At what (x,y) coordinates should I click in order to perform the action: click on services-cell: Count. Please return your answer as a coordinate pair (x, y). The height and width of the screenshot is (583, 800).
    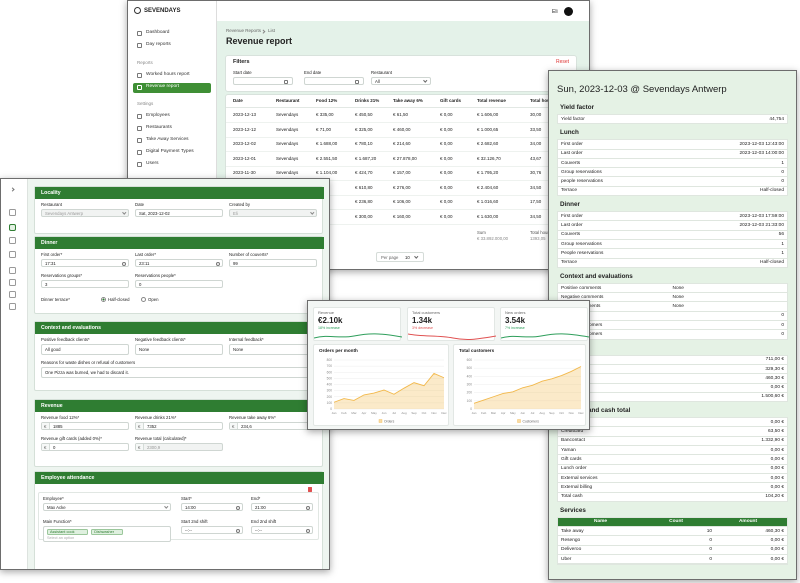
    Looking at the image, I should click on (676, 522).